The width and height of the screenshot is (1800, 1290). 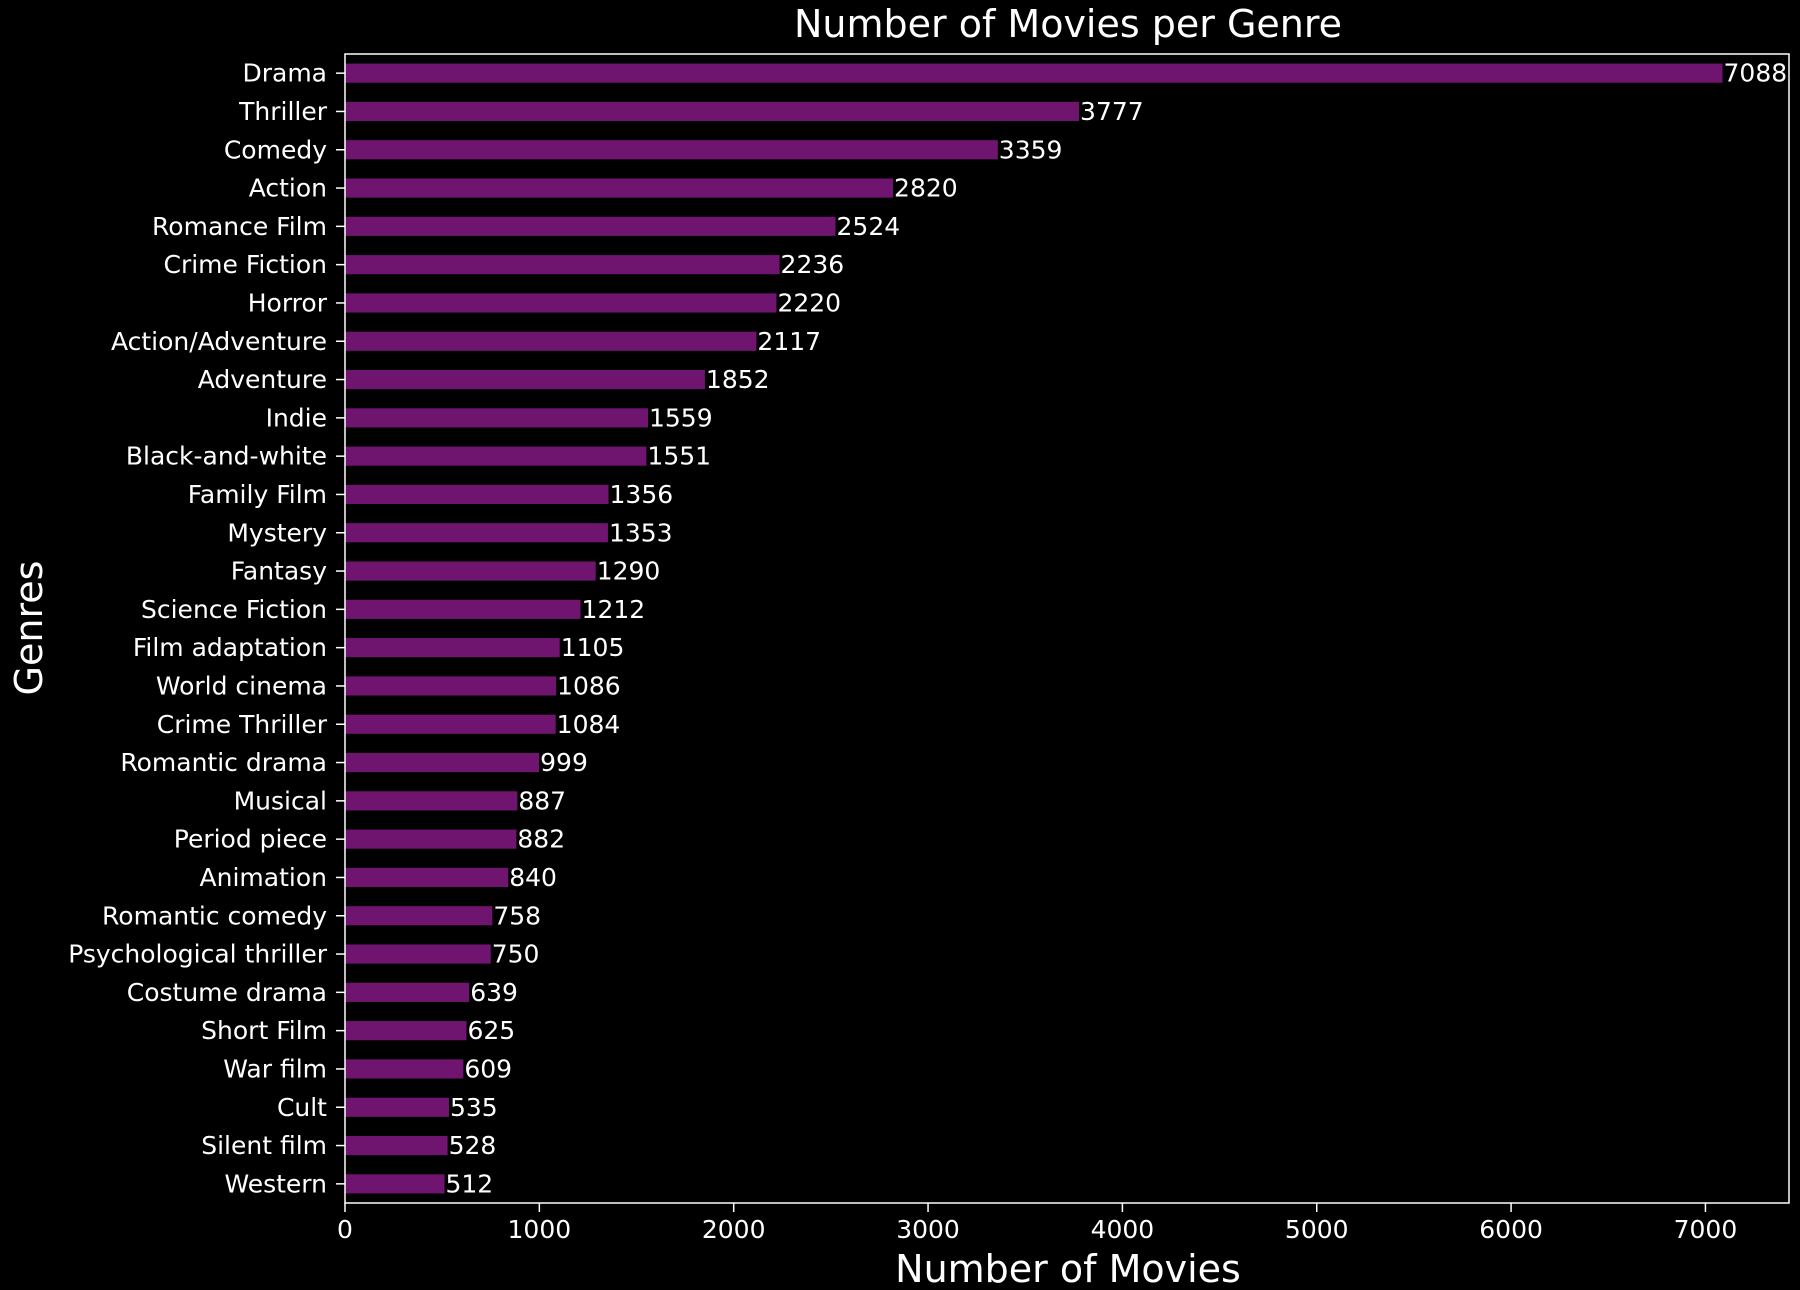 I want to click on y-tick-label: Romantic drama, so click(x=223, y=762).